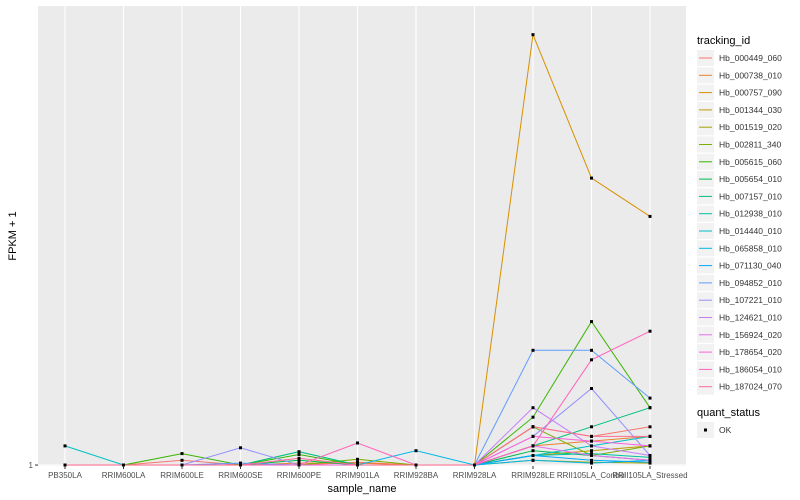  I want to click on x-tick-label: RRIM928LA, so click(475, 475).